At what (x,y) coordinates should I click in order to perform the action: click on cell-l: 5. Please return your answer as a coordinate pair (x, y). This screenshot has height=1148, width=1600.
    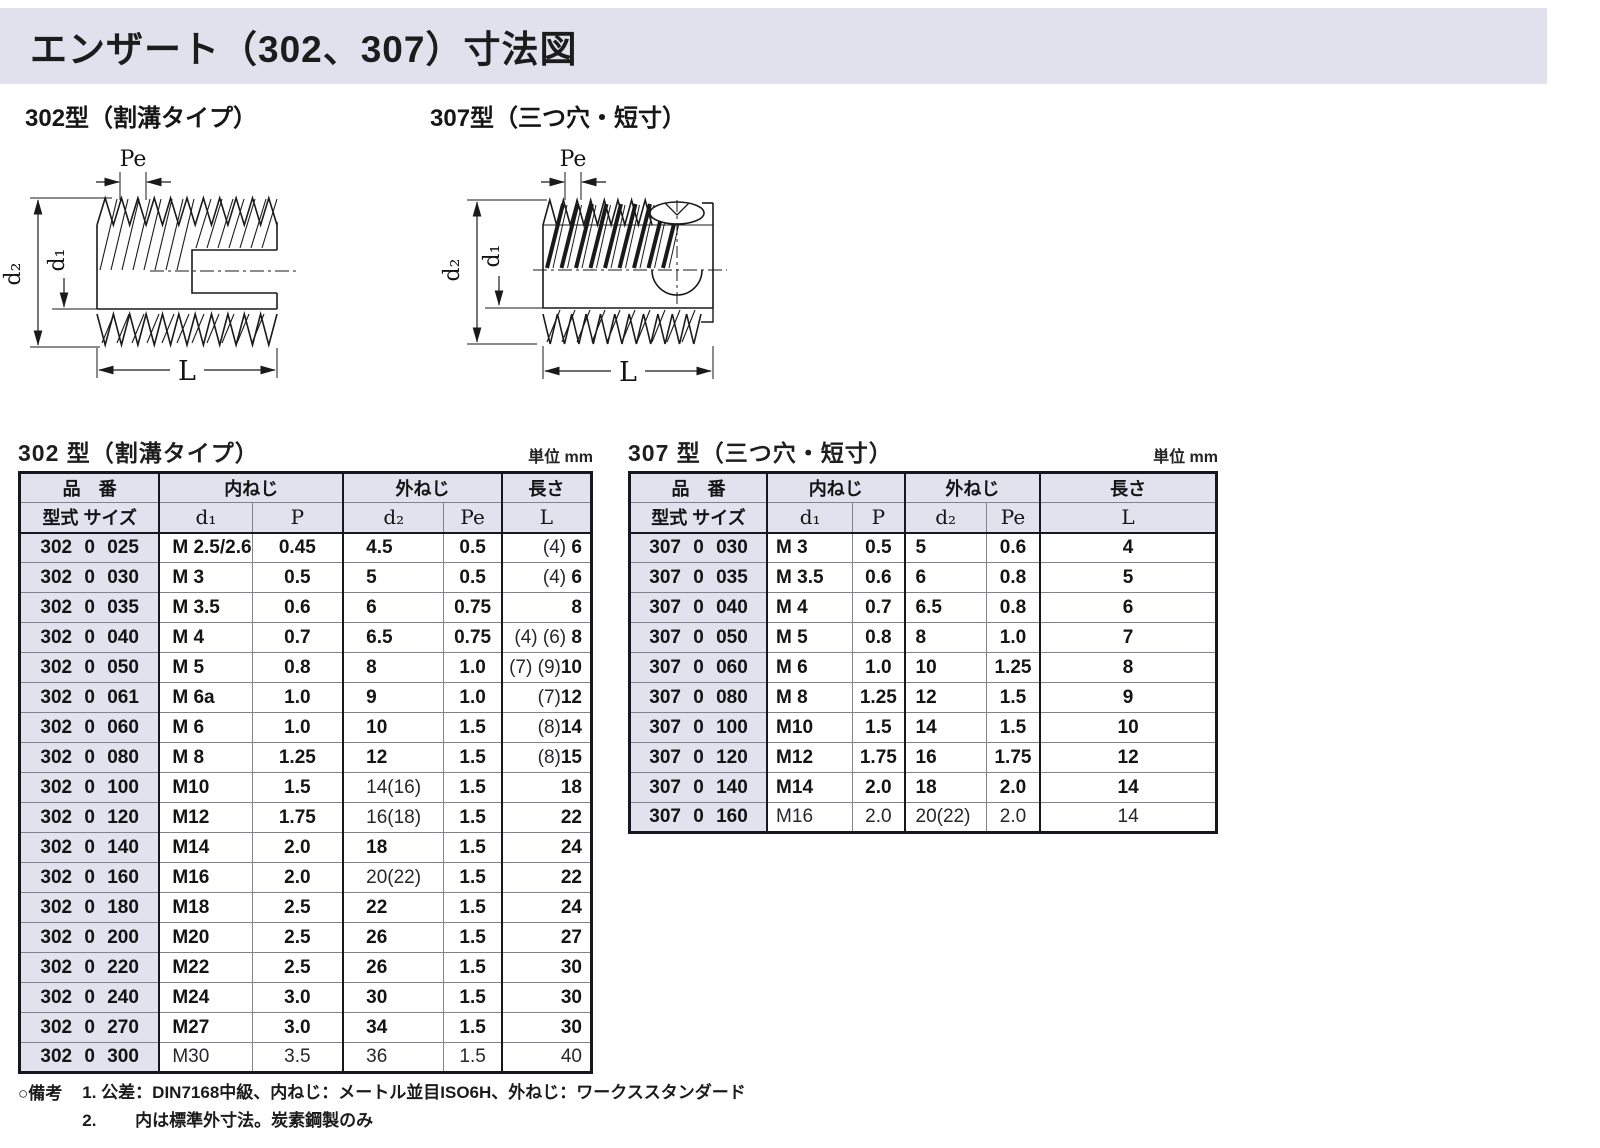
    Looking at the image, I should click on (1128, 577).